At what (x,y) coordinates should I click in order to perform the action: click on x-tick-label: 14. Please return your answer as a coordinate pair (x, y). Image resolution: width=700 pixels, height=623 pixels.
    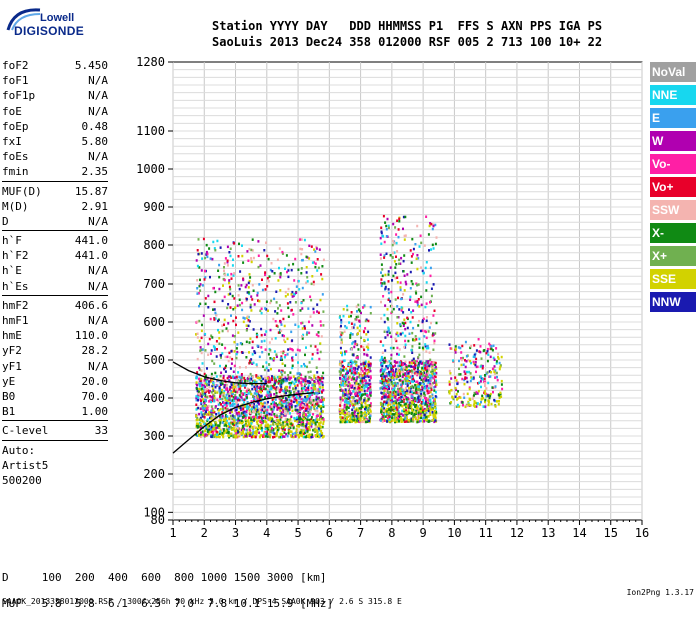
    Looking at the image, I should click on (579, 533).